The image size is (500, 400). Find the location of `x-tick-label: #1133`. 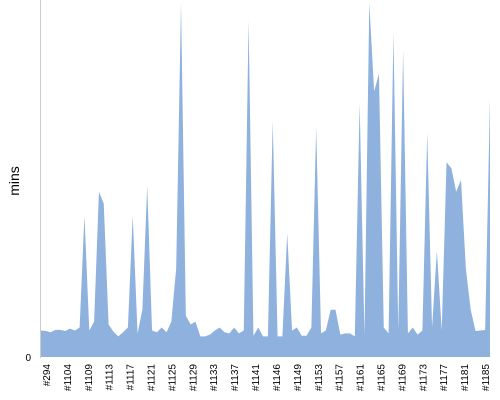

x-tick-label: #1133 is located at coordinates (214, 378).